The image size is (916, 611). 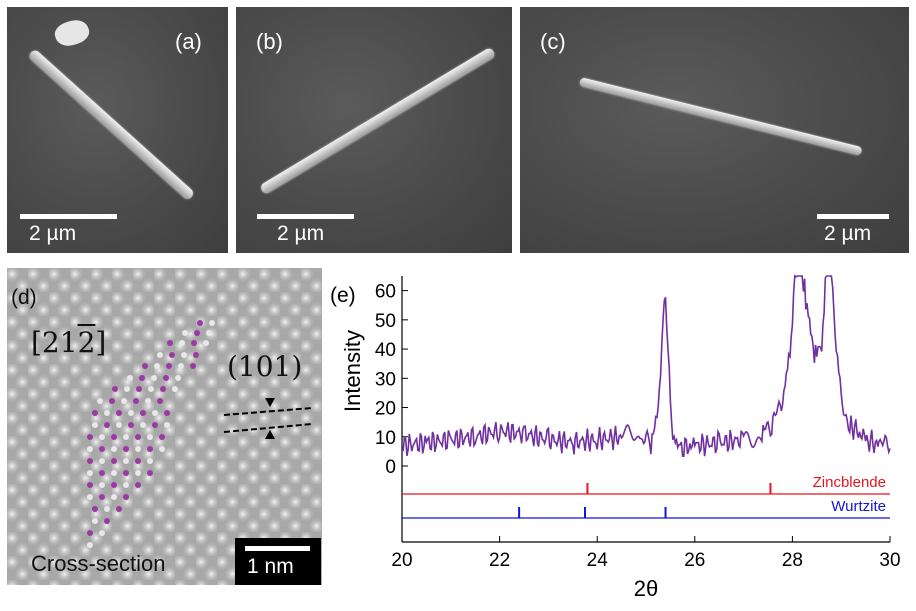 I want to click on nanowire-b, so click(x=378, y=121).